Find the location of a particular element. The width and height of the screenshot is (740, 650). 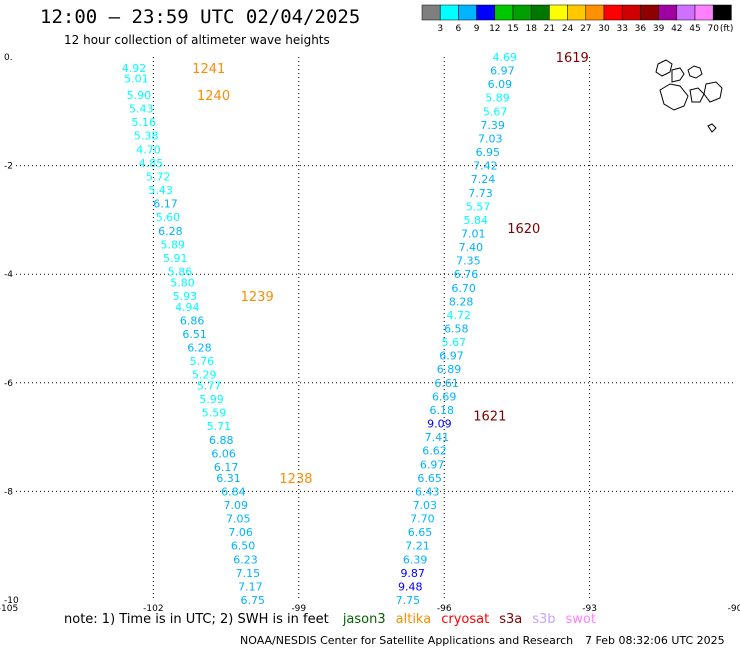

wave-height-point: 6.76 is located at coordinates (466, 274).